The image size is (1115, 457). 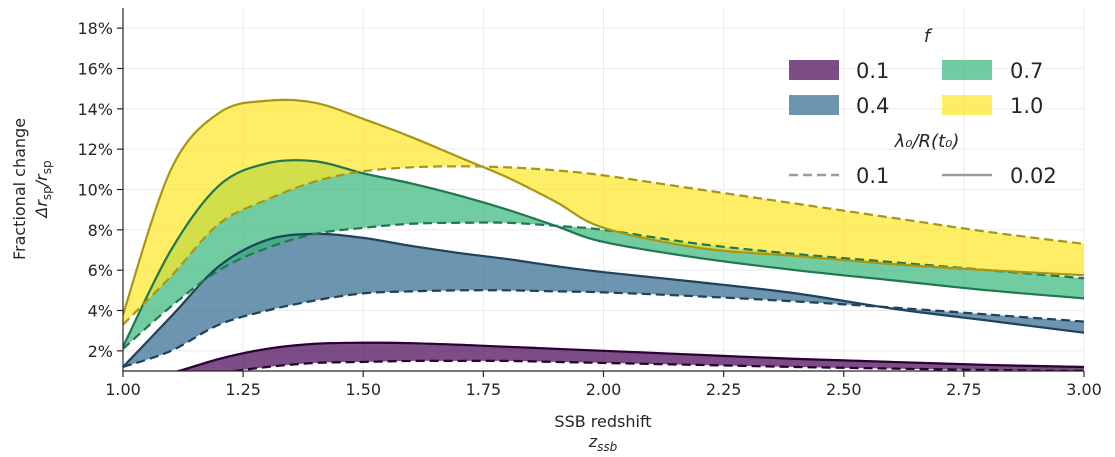 What do you see at coordinates (928, 36) in the screenshot?
I see `legend-title-f: f` at bounding box center [928, 36].